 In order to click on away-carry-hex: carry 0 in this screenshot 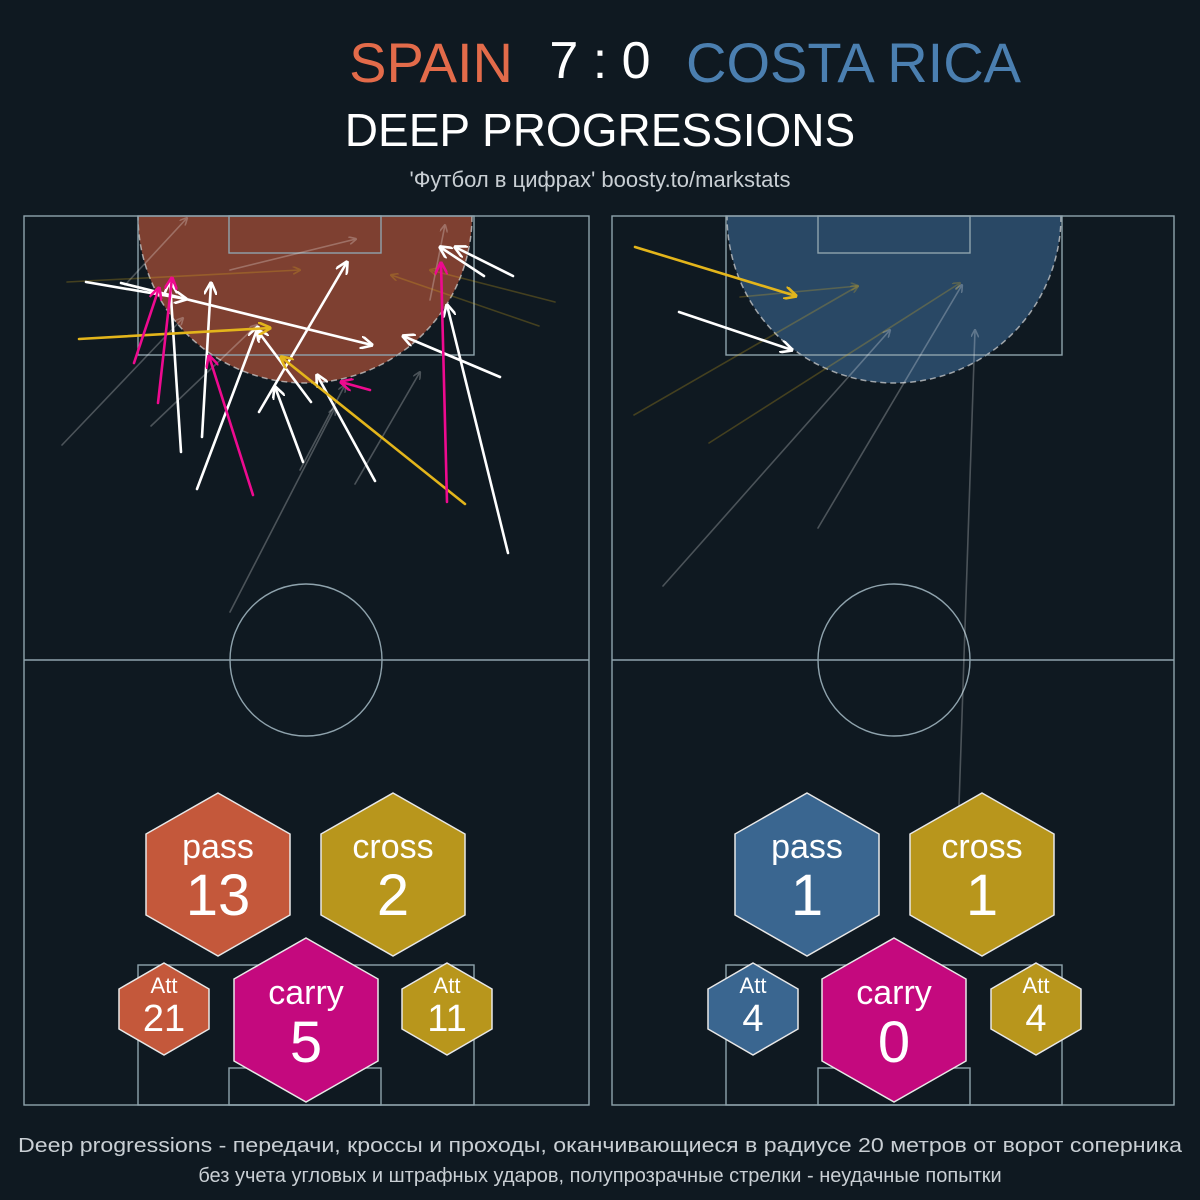, I will do `click(894, 1020)`.